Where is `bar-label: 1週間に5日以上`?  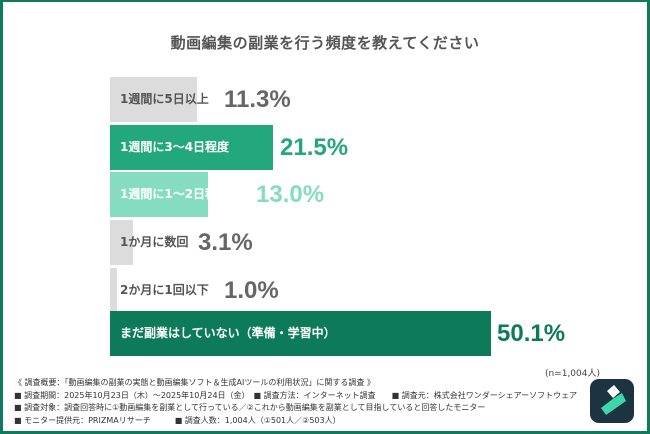
bar-label: 1週間に5日以上 is located at coordinates (164, 99).